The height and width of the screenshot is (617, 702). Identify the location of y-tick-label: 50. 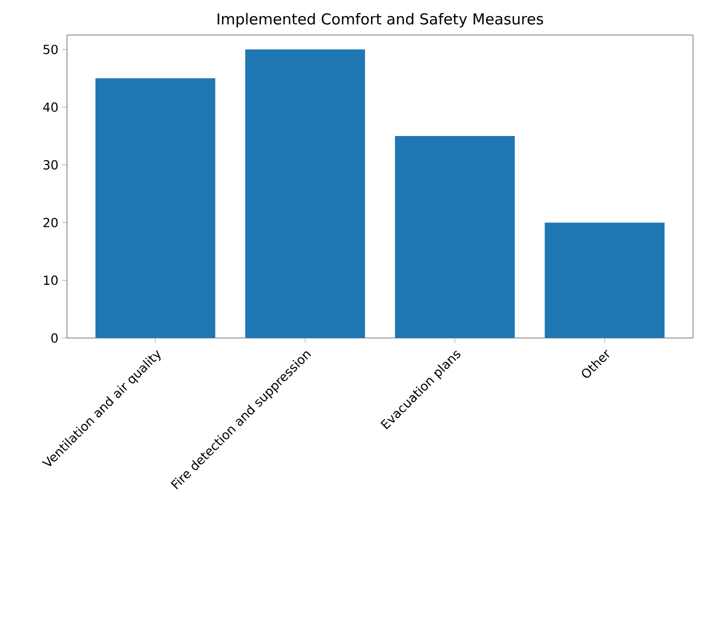
(51, 49).